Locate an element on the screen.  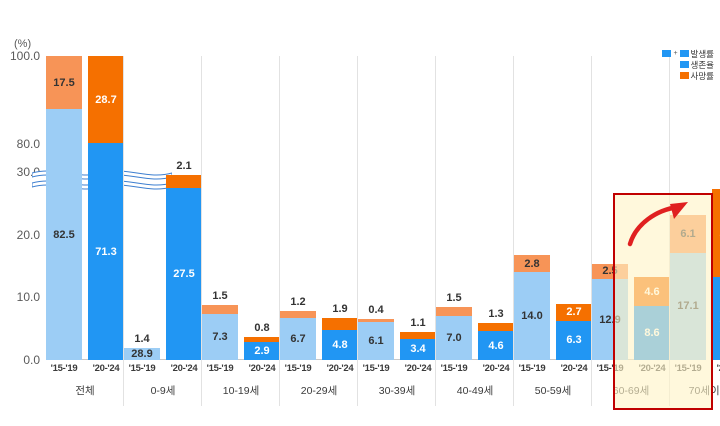
x-axis-group: '15-'19 '20-'24 20-29세 is located at coordinates (319, 386).